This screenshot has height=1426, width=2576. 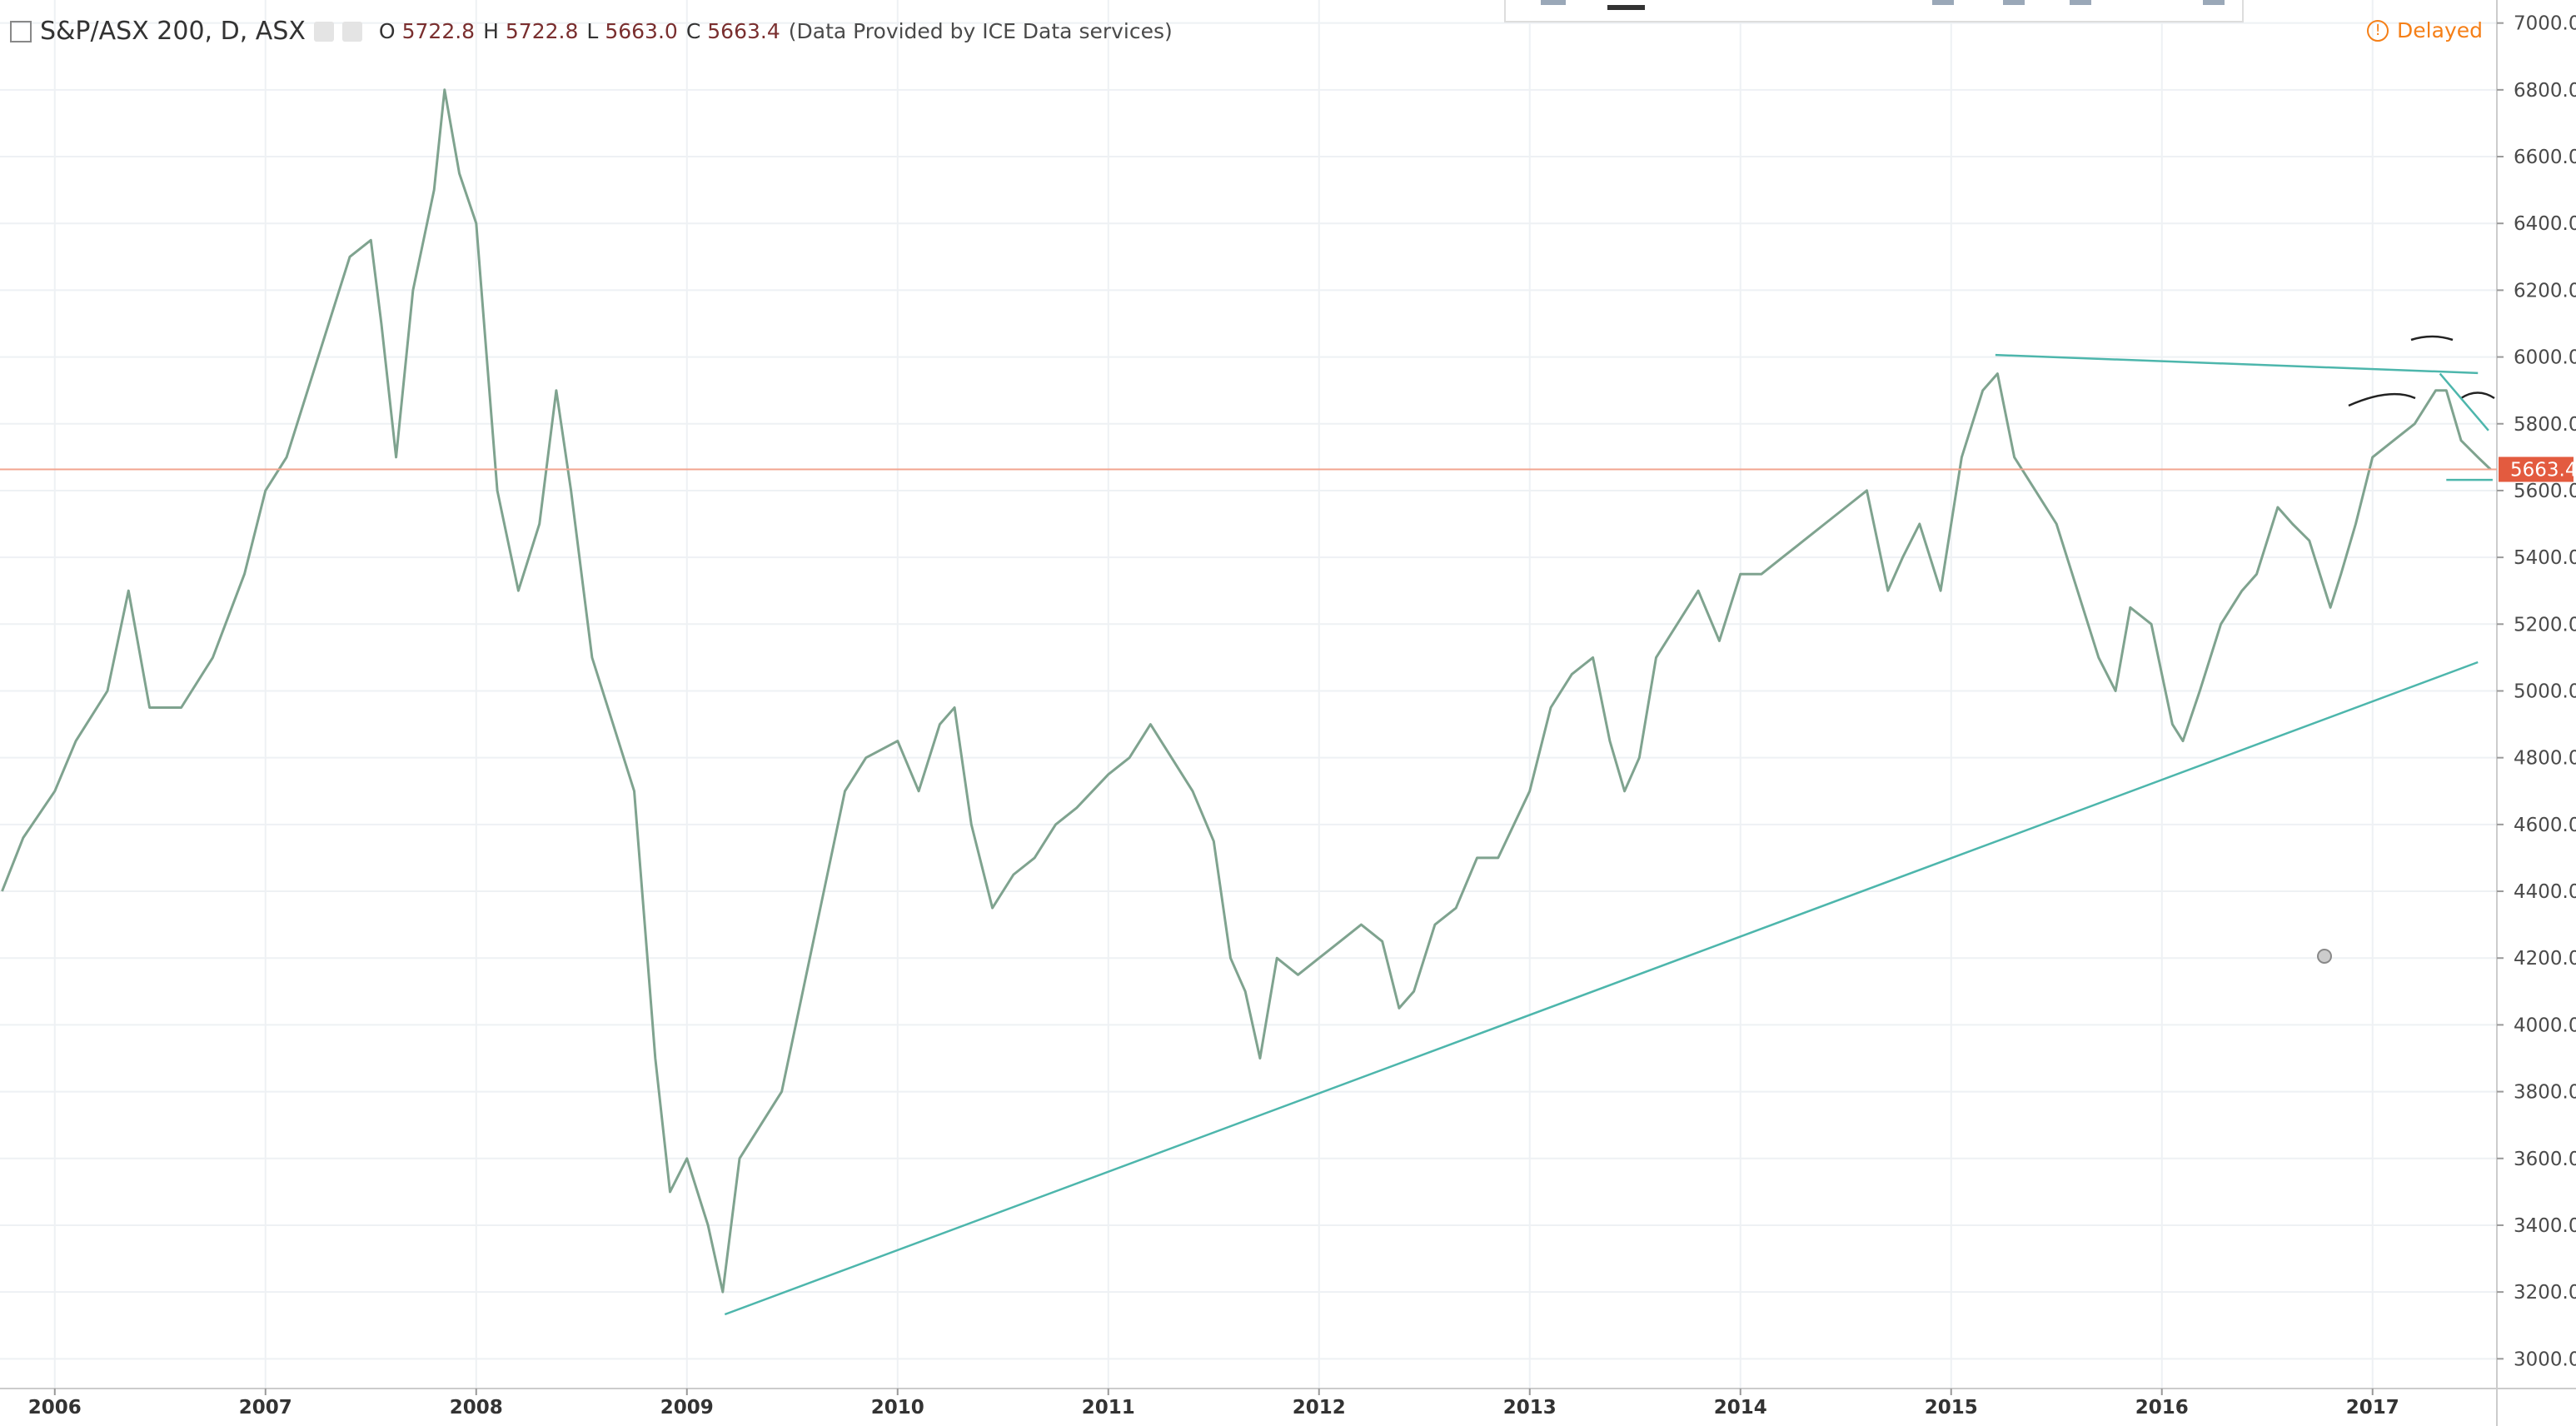 I want to click on x-tick-label: 2013, so click(x=1530, y=1408).